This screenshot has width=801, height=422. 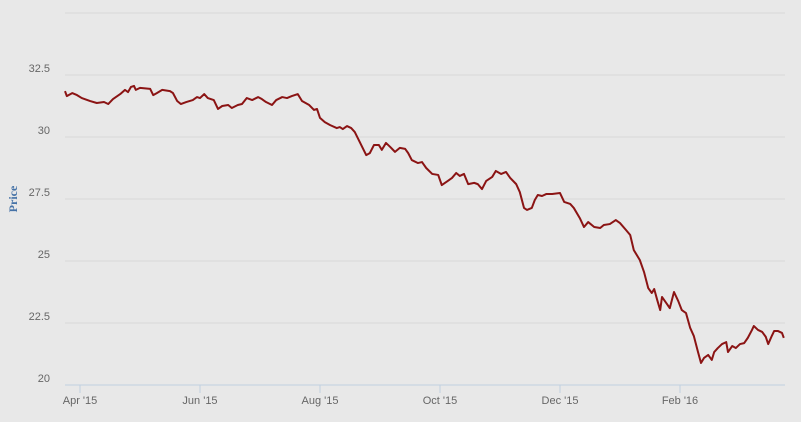 What do you see at coordinates (560, 401) in the screenshot?
I see `x-tick-label: Dec '15` at bounding box center [560, 401].